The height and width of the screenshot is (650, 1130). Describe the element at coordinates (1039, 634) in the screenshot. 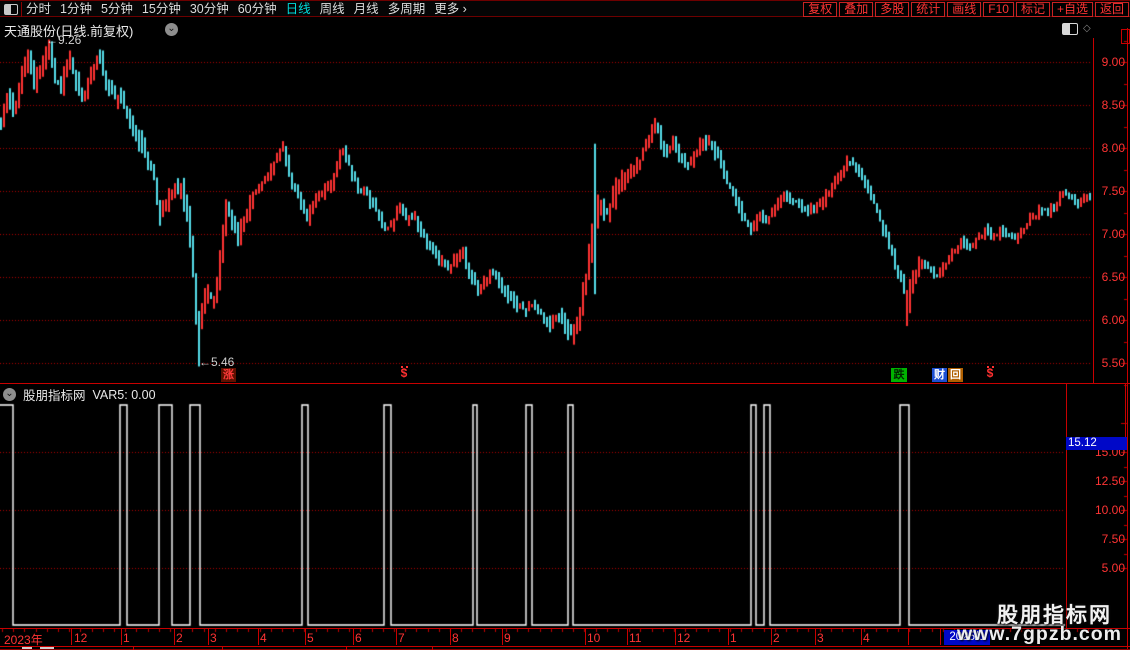

I see `watermark-url: www.7gpzb.com` at that location.